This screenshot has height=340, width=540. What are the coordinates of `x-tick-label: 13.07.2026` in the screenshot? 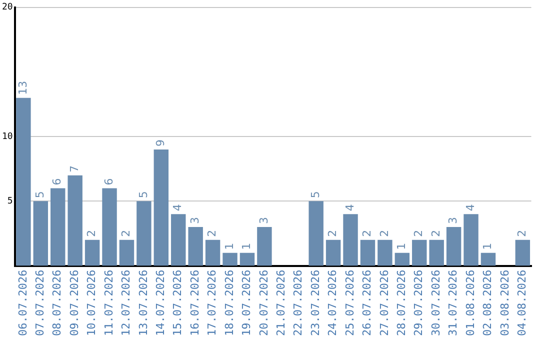 It's located at (143, 303).